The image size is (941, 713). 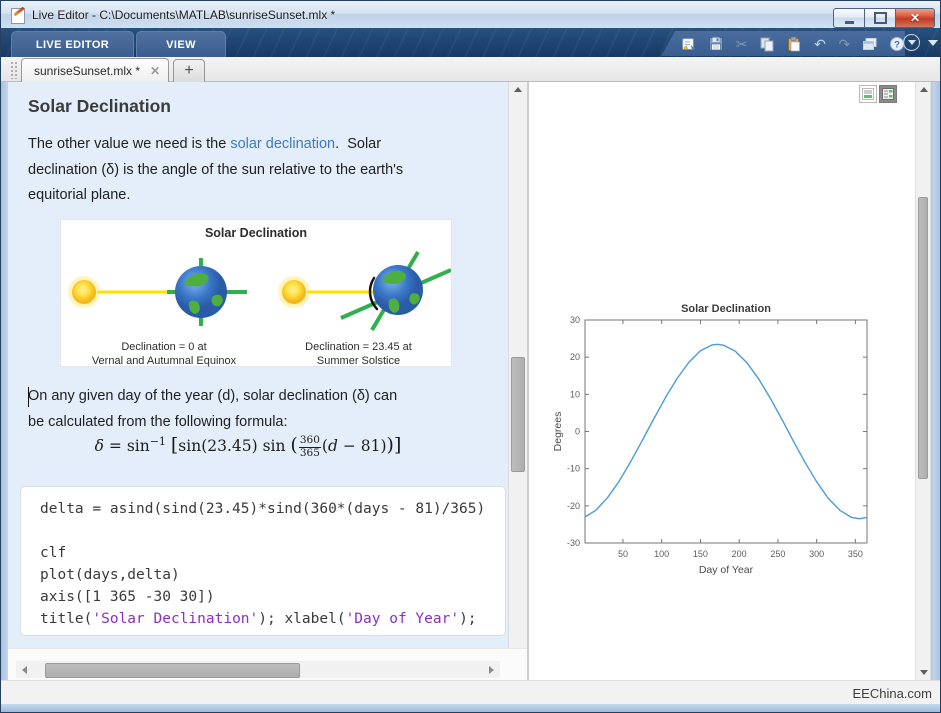 What do you see at coordinates (923, 338) in the screenshot?
I see `output-scroll-thumb` at bounding box center [923, 338].